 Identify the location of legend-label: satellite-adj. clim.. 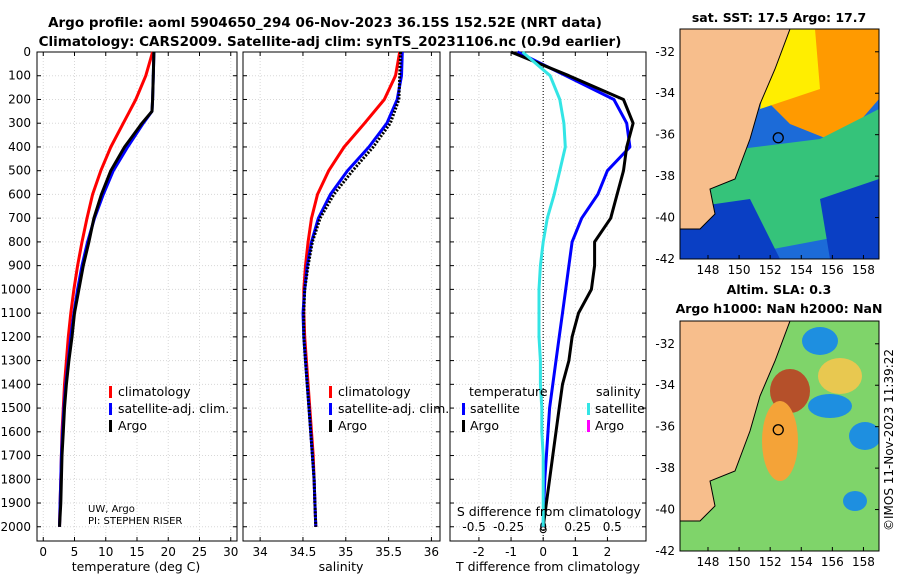
(393, 408).